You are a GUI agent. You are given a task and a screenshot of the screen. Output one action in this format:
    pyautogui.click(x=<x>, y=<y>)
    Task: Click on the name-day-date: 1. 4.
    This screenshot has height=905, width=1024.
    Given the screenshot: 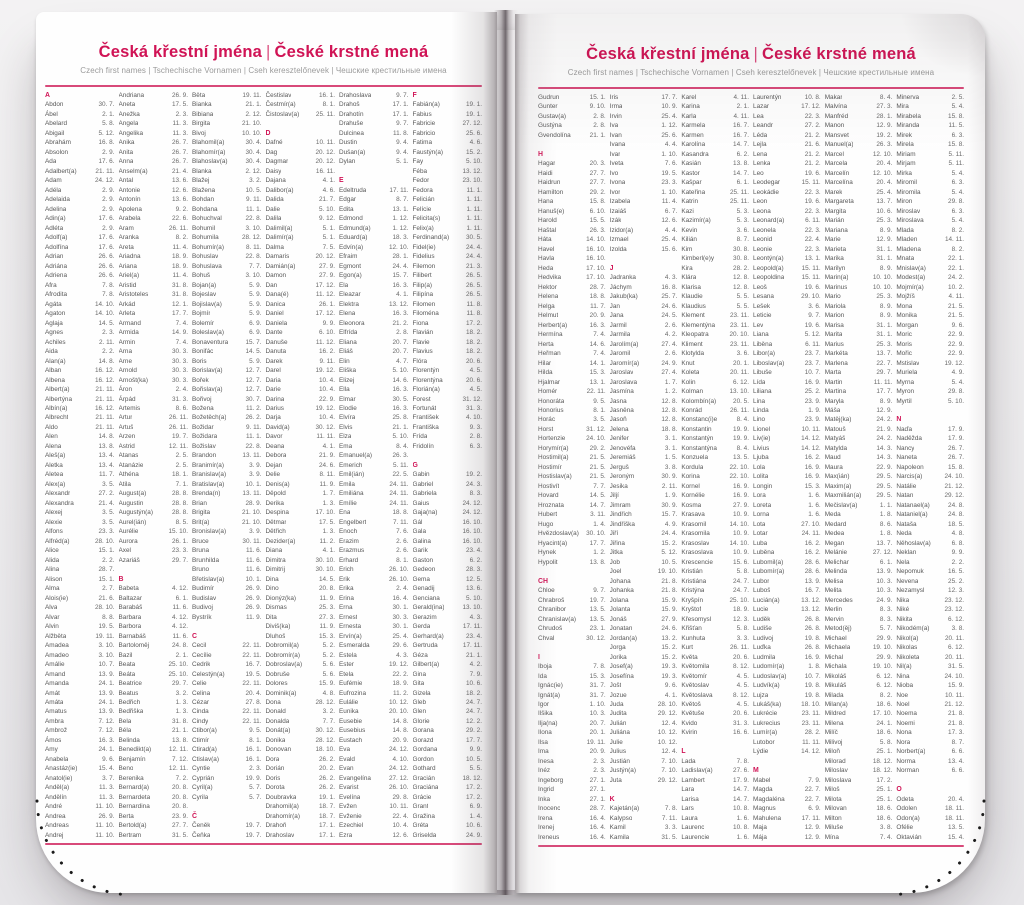 What is the action you would take?
    pyautogui.click(x=599, y=524)
    